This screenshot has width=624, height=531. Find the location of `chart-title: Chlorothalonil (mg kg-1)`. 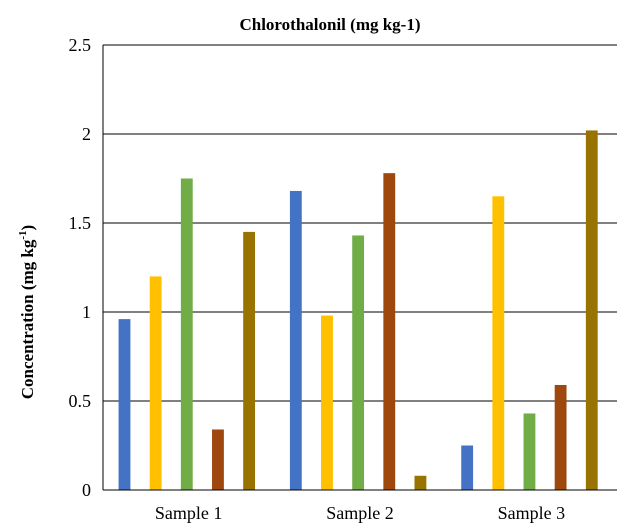

chart-title: Chlorothalonil (mg kg-1) is located at coordinates (329, 24).